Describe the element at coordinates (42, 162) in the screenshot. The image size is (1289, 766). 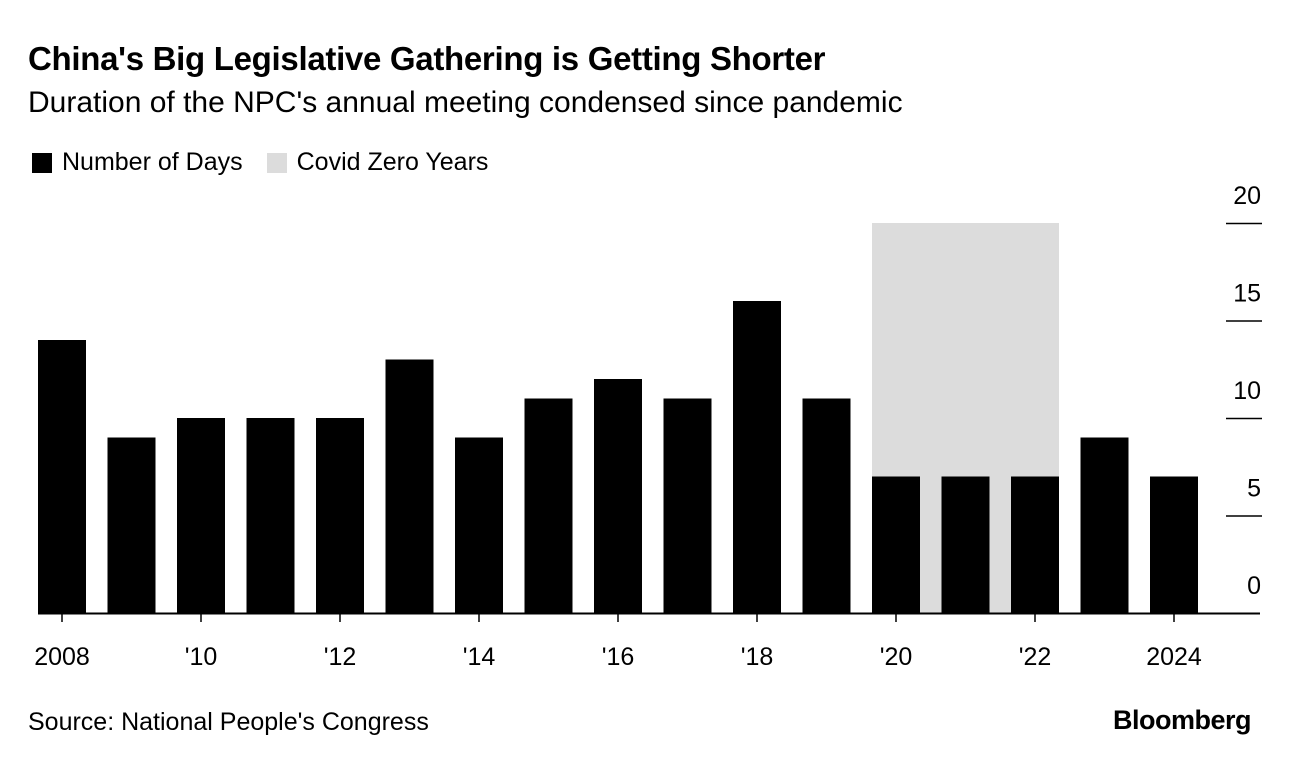
I see `legend-swatch-days` at that location.